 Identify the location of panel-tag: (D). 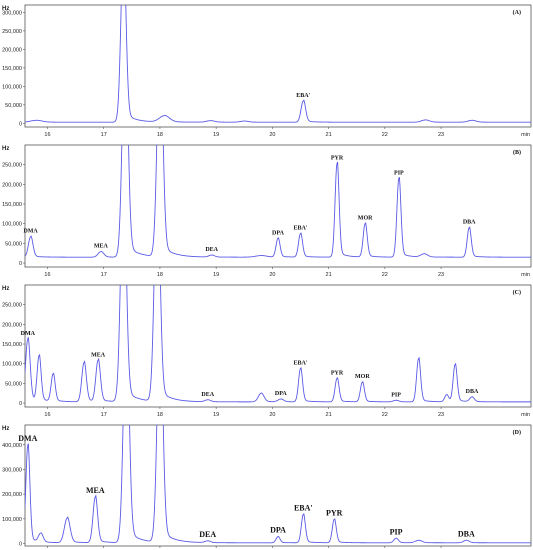
(517, 432).